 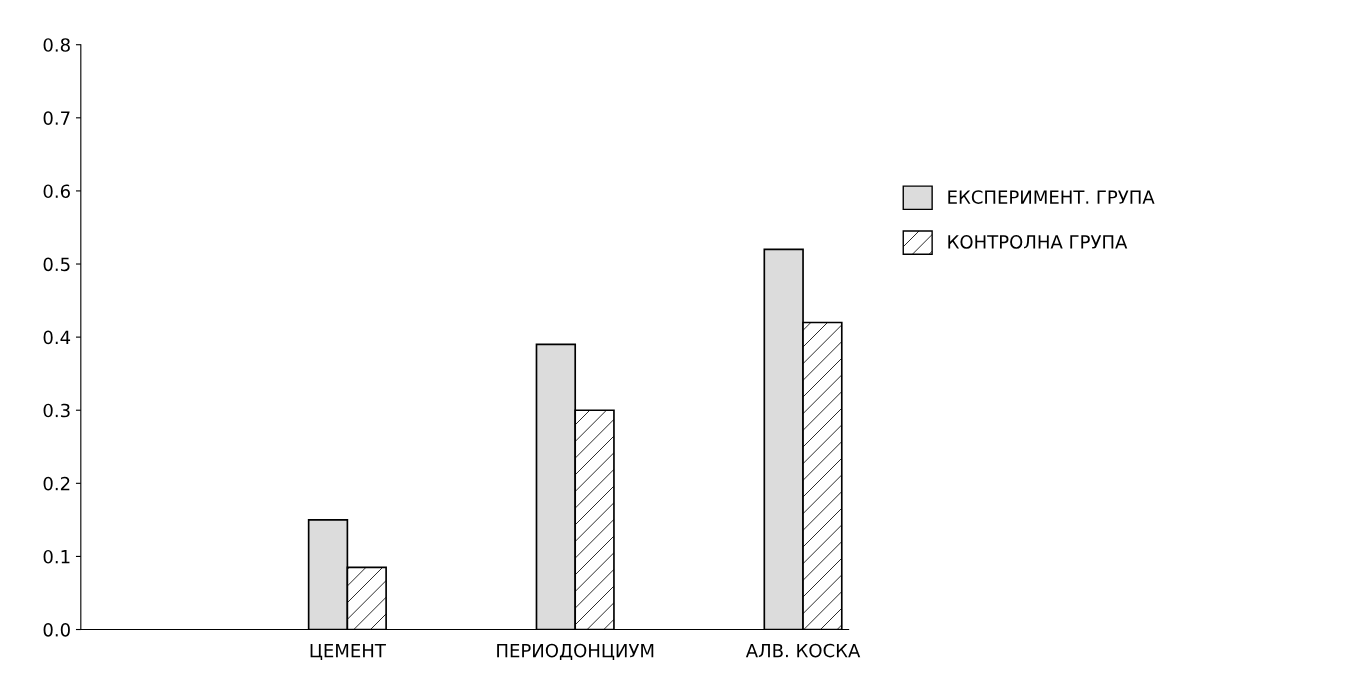 What do you see at coordinates (803, 650) in the screenshot?
I see `x-tick-label: АЛВ. КОСКА` at bounding box center [803, 650].